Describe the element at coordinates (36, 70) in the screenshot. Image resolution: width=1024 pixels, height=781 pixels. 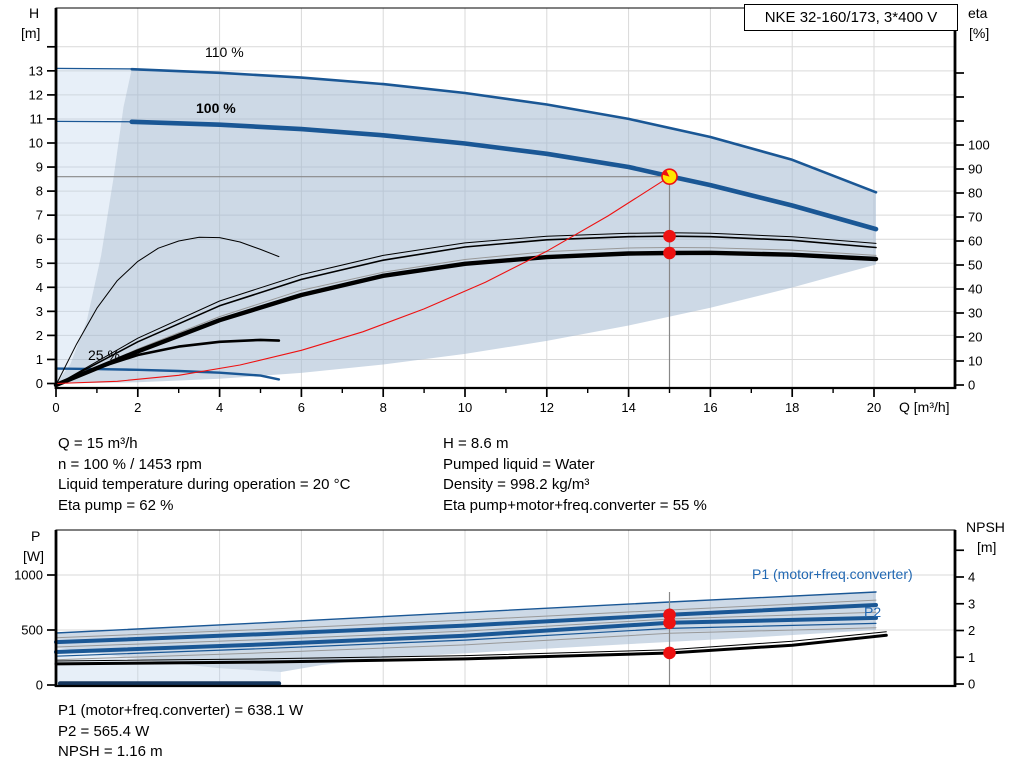
I see `tick-label: 13` at that location.